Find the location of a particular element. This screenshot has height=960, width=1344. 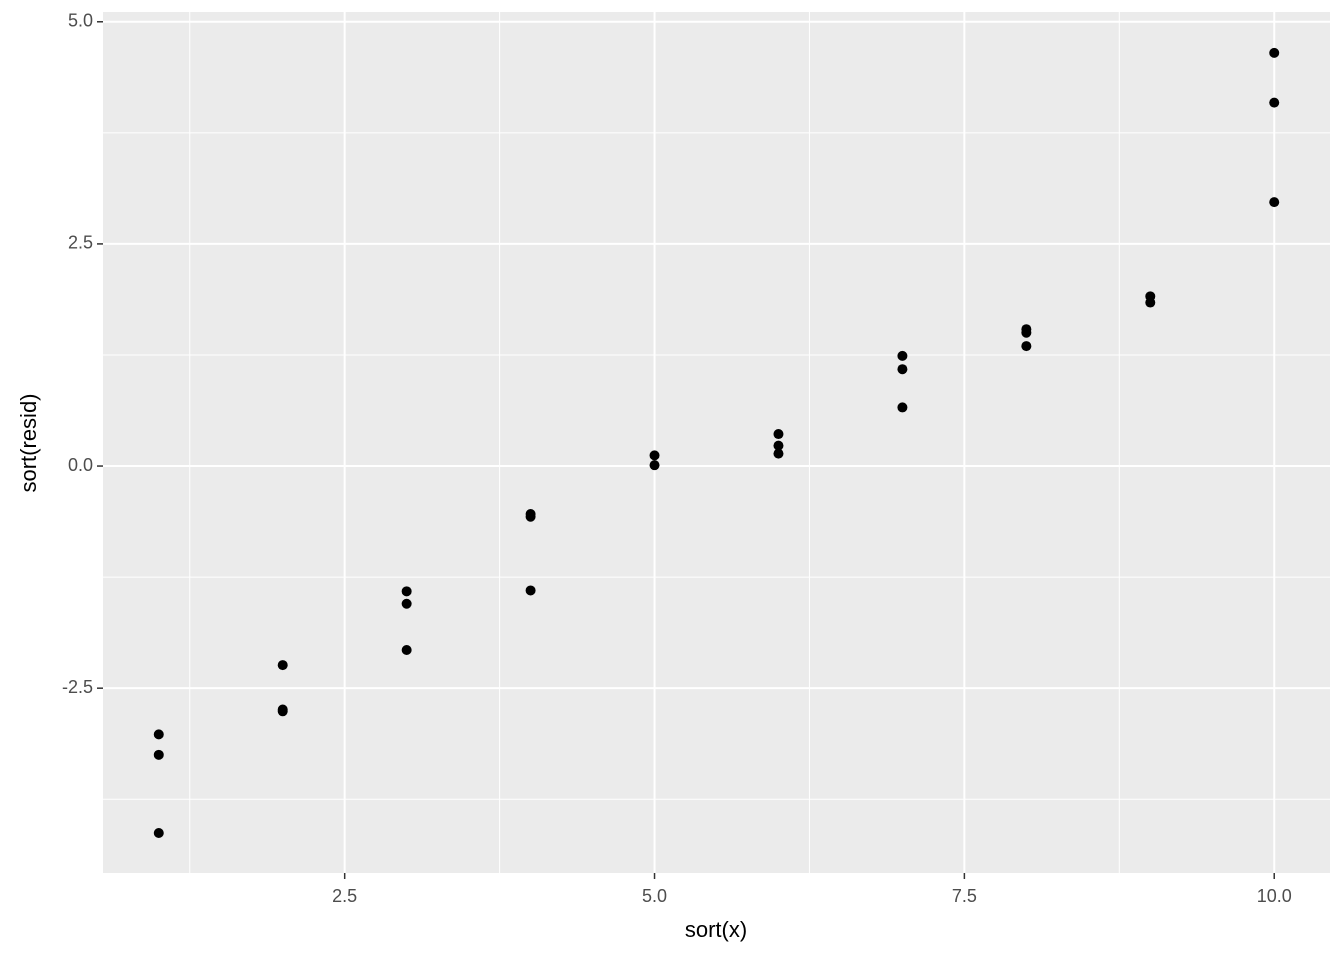

y-tick-label: 2.5 is located at coordinates (80, 243).